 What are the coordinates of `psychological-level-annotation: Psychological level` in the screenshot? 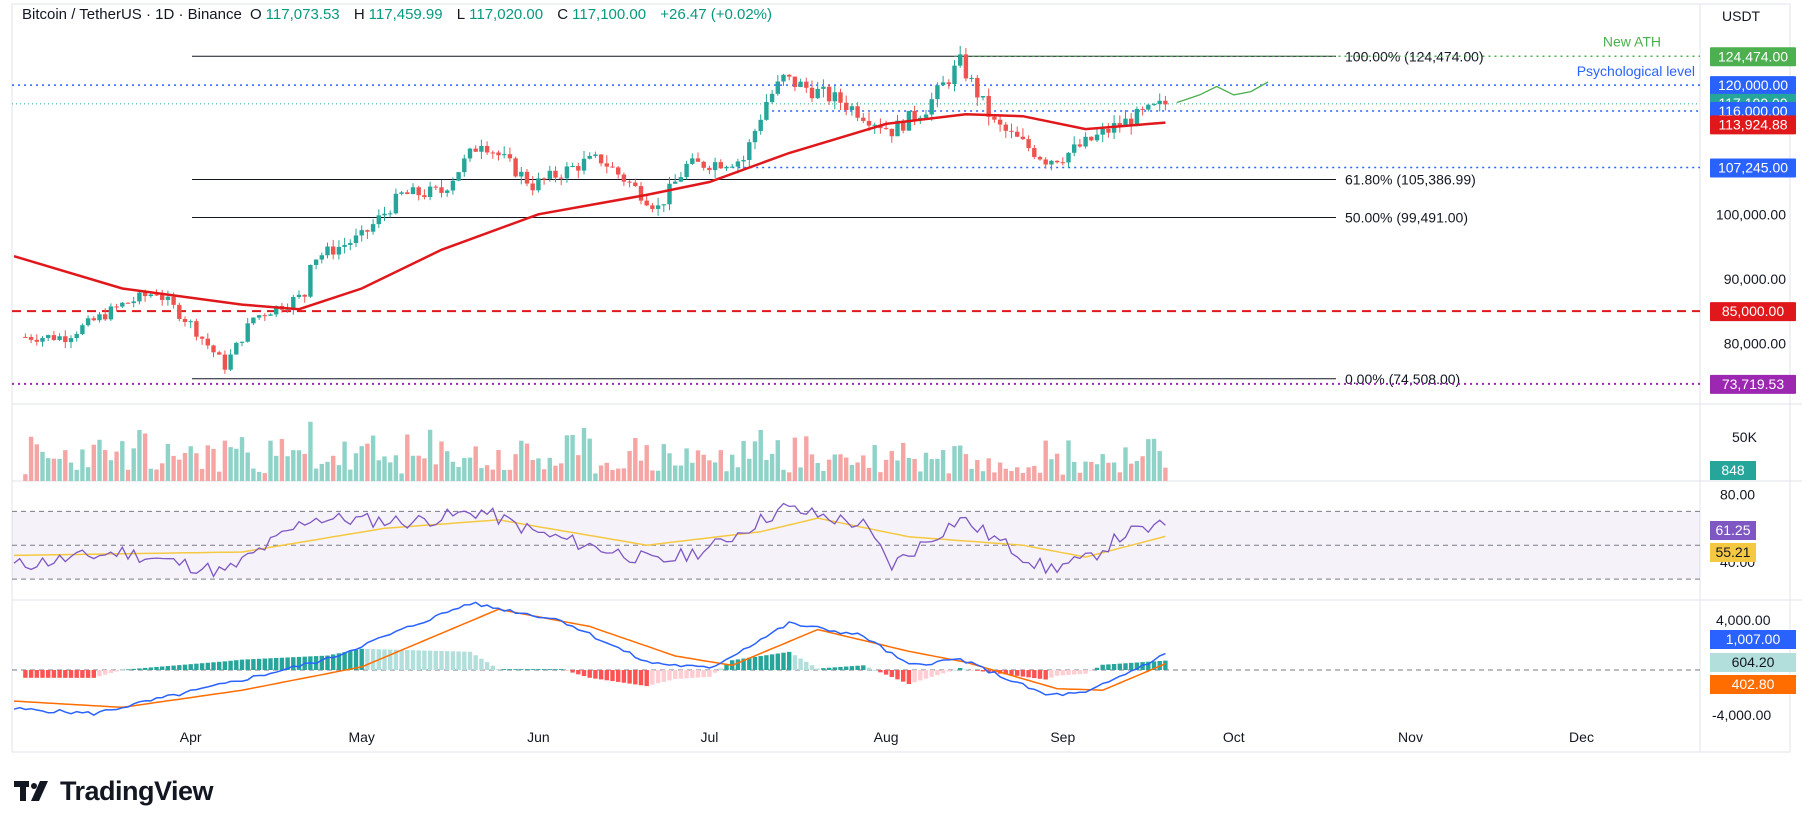 It's located at (1636, 71).